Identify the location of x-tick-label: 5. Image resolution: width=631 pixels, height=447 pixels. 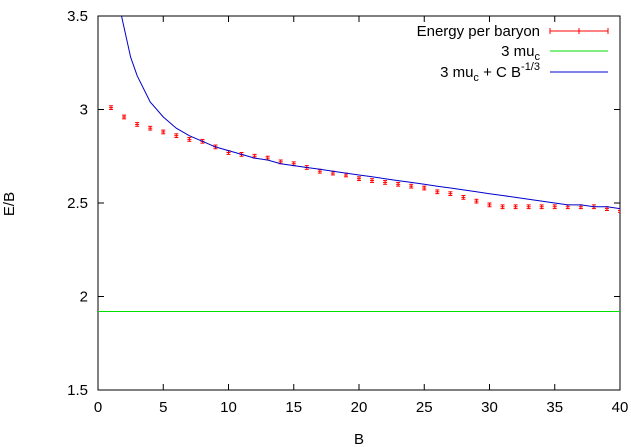
(163, 407).